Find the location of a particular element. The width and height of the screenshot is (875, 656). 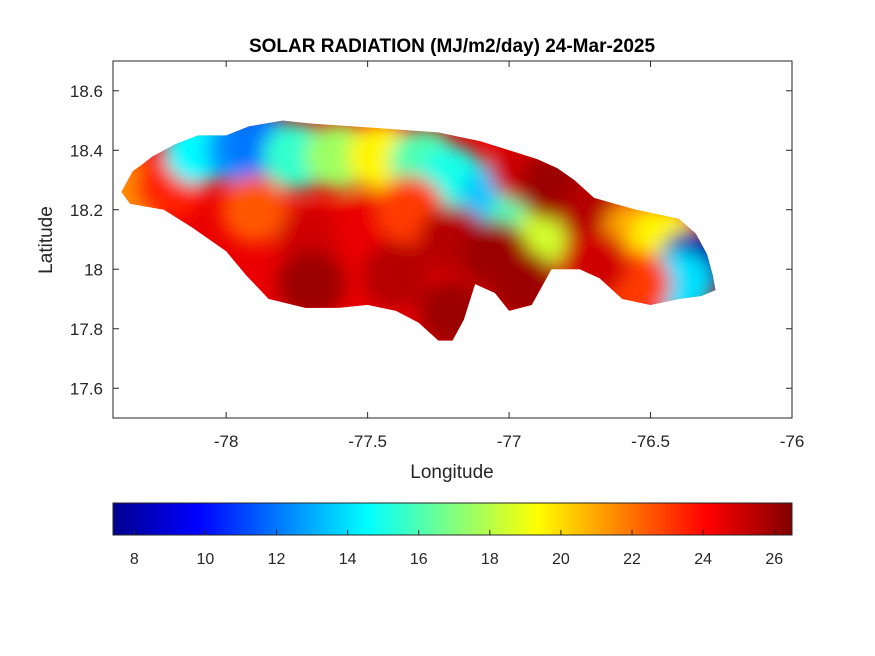

y-tick-label: 18.6 is located at coordinates (86, 91).